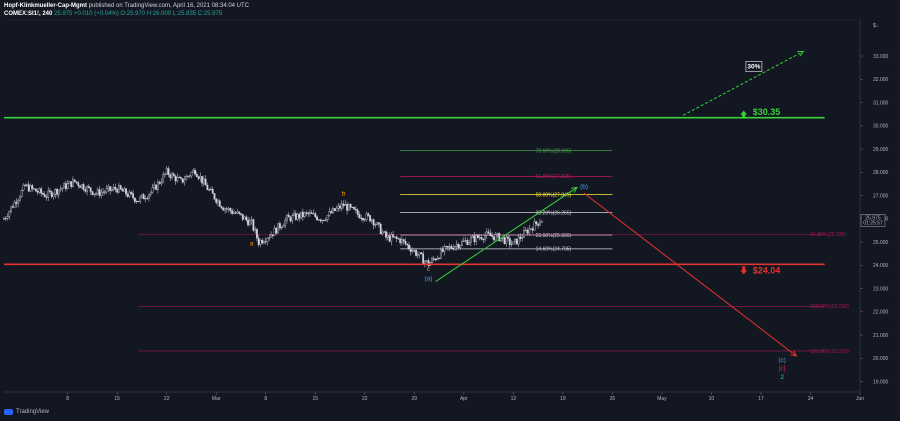 This screenshot has height=421, width=900. I want to click on wave-label: 2, so click(782, 377).